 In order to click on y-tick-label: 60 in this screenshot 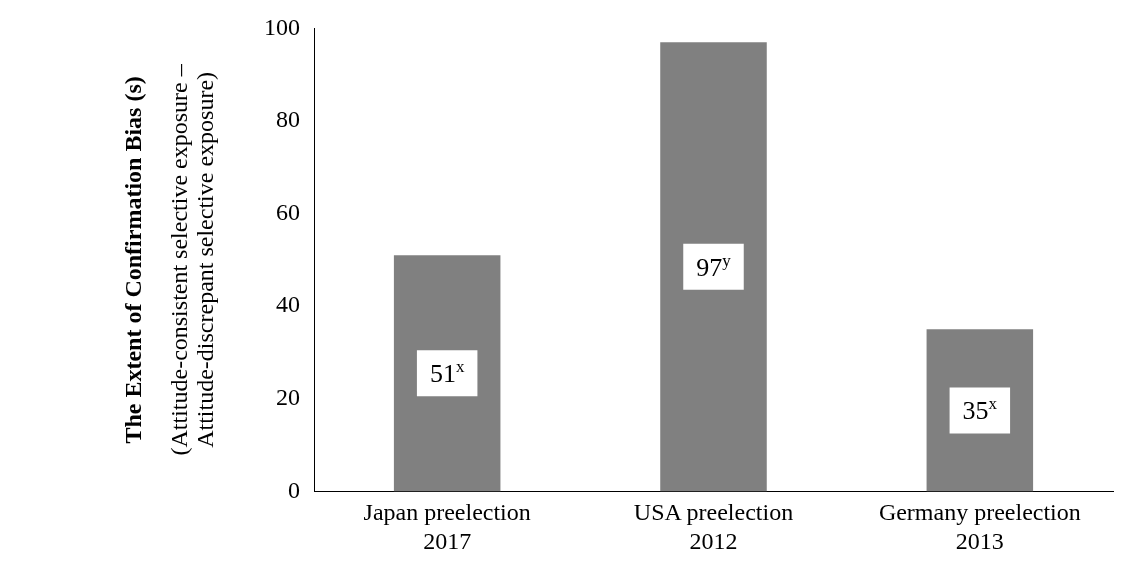, I will do `click(288, 211)`.